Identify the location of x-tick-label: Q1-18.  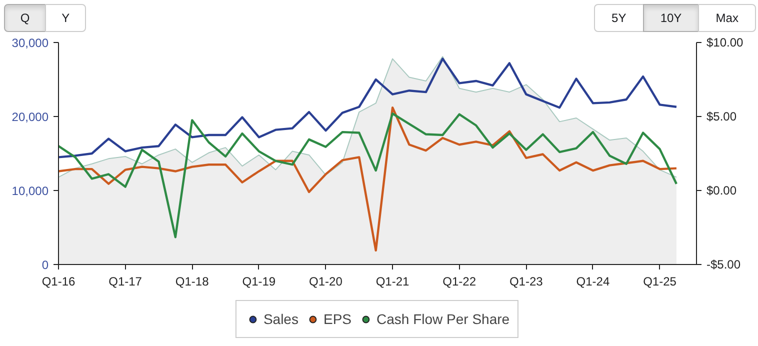
(192, 281).